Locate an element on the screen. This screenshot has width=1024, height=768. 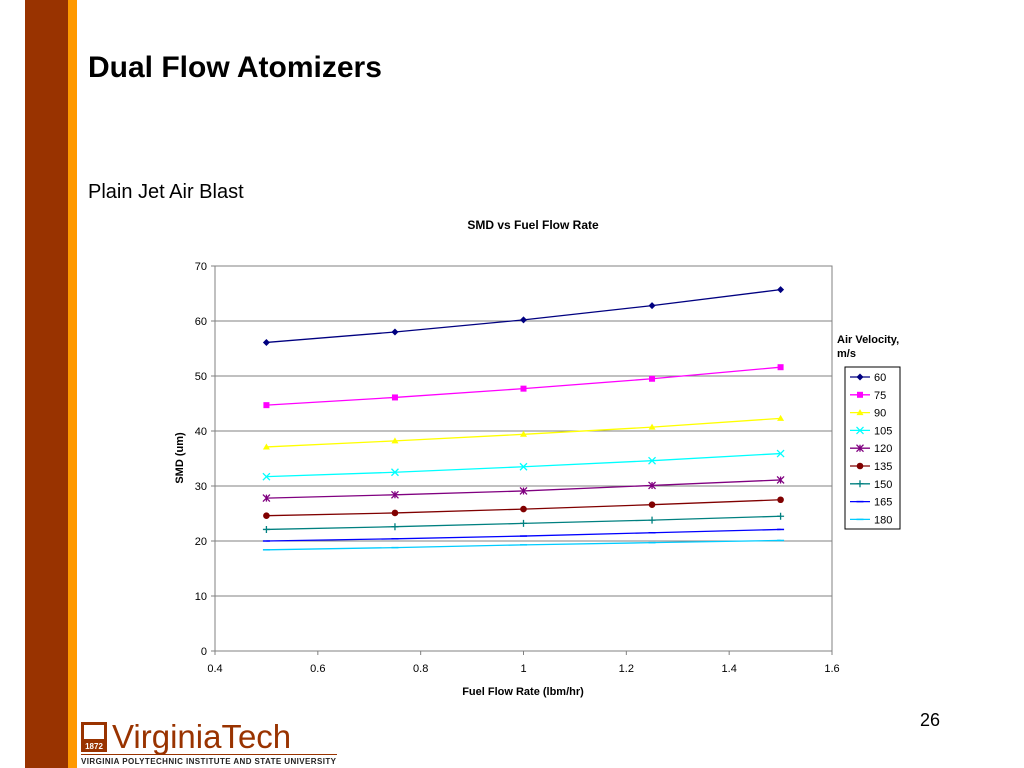
logo-shield-inner is located at coordinates (94, 732).